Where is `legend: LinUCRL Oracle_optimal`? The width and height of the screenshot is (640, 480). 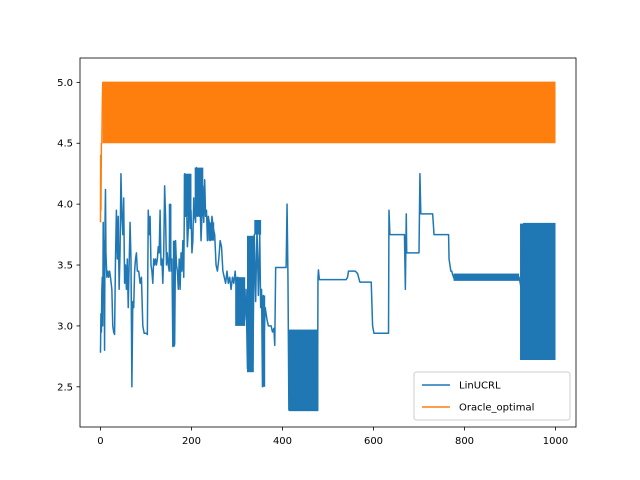
legend: LinUCRL Oracle_optimal is located at coordinates (492, 396).